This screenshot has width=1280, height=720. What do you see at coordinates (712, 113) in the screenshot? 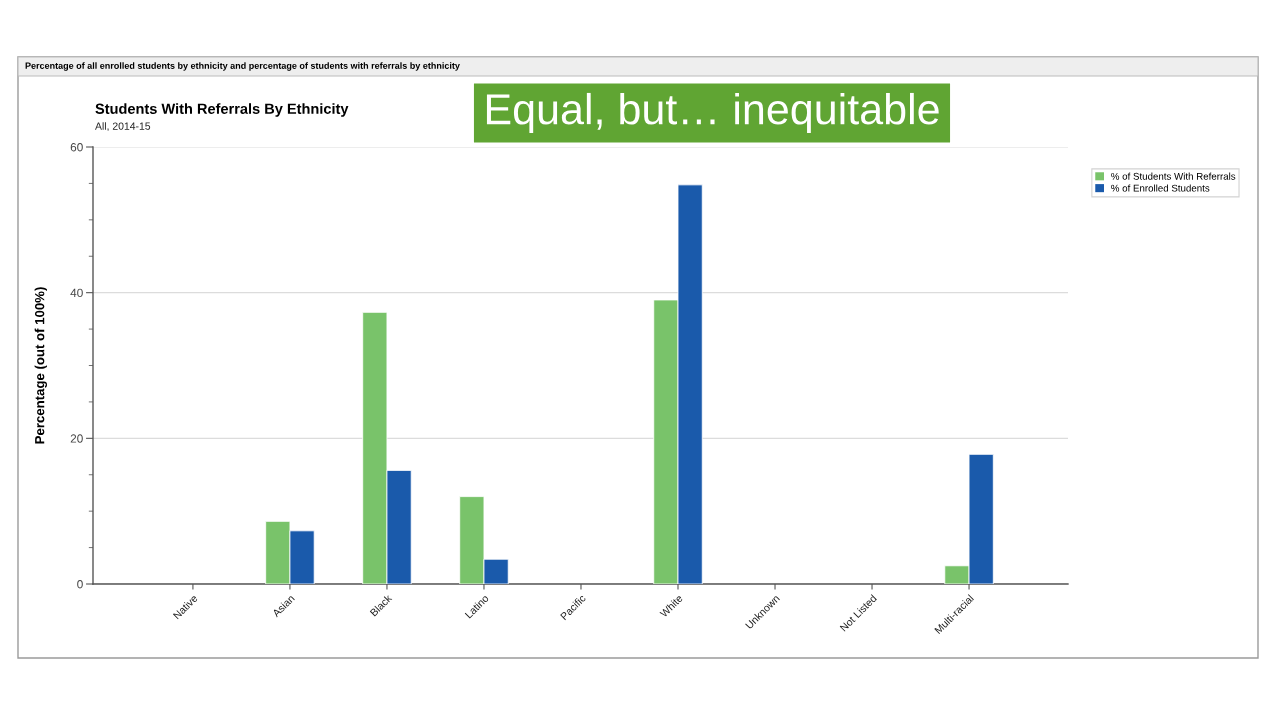
I see `text: Equal, but… inequitable` at bounding box center [712, 113].